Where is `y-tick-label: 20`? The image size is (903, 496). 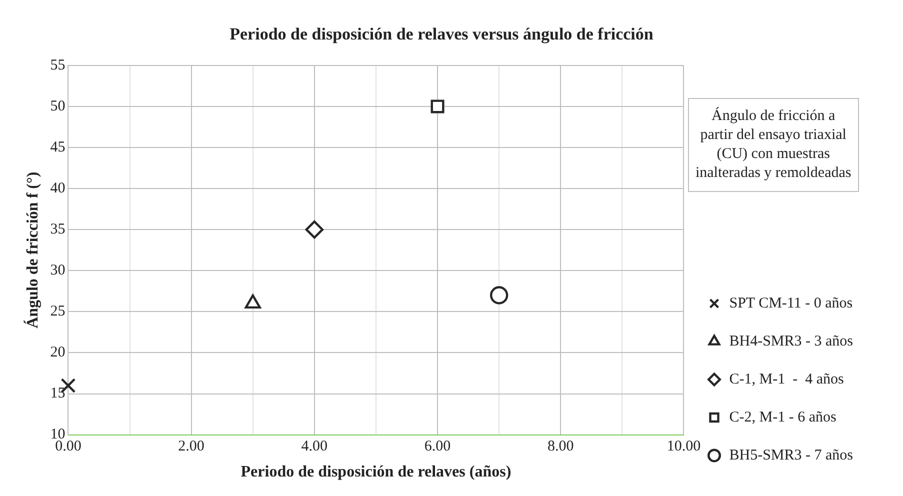 y-tick-label: 20 is located at coordinates (58, 352).